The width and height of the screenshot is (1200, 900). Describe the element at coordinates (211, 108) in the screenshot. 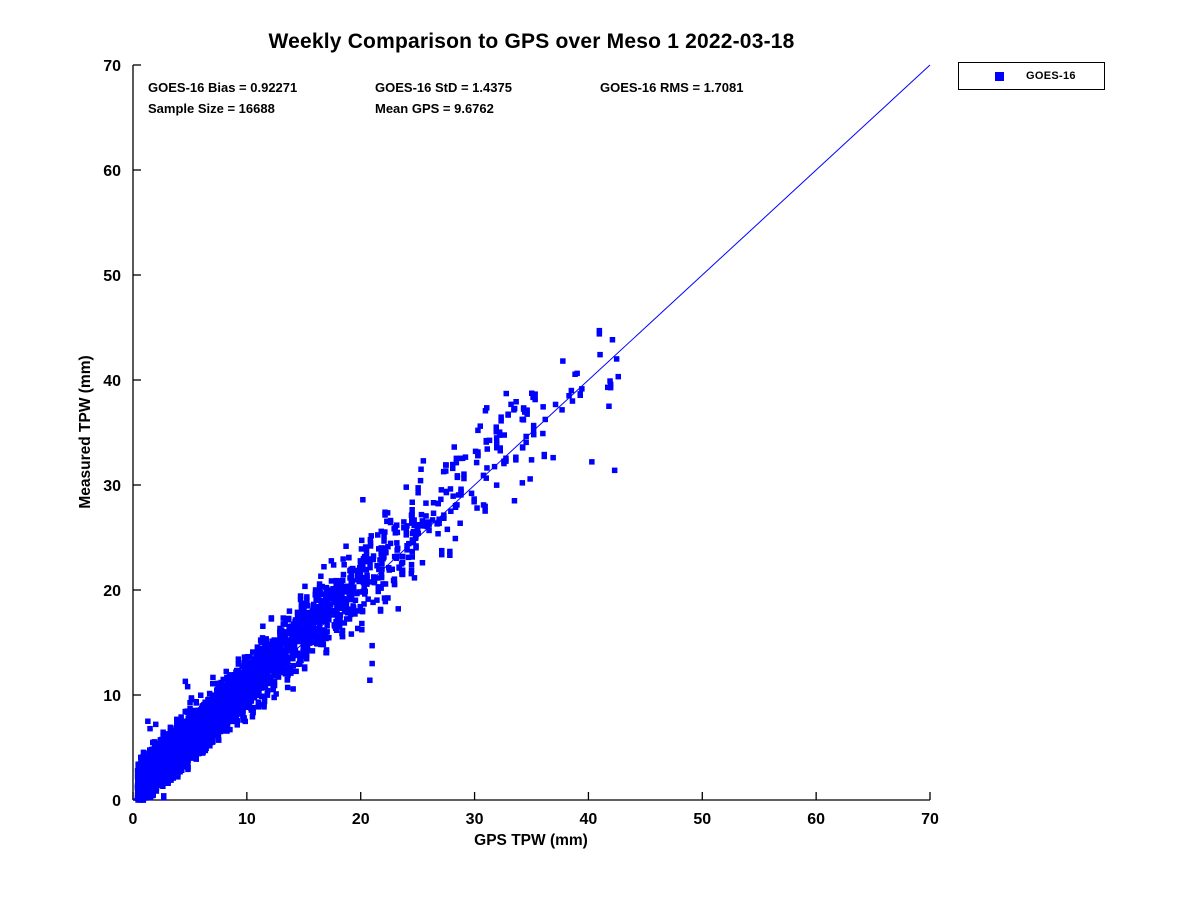

I see `stat-sample-size: Sample Size = 16688` at that location.